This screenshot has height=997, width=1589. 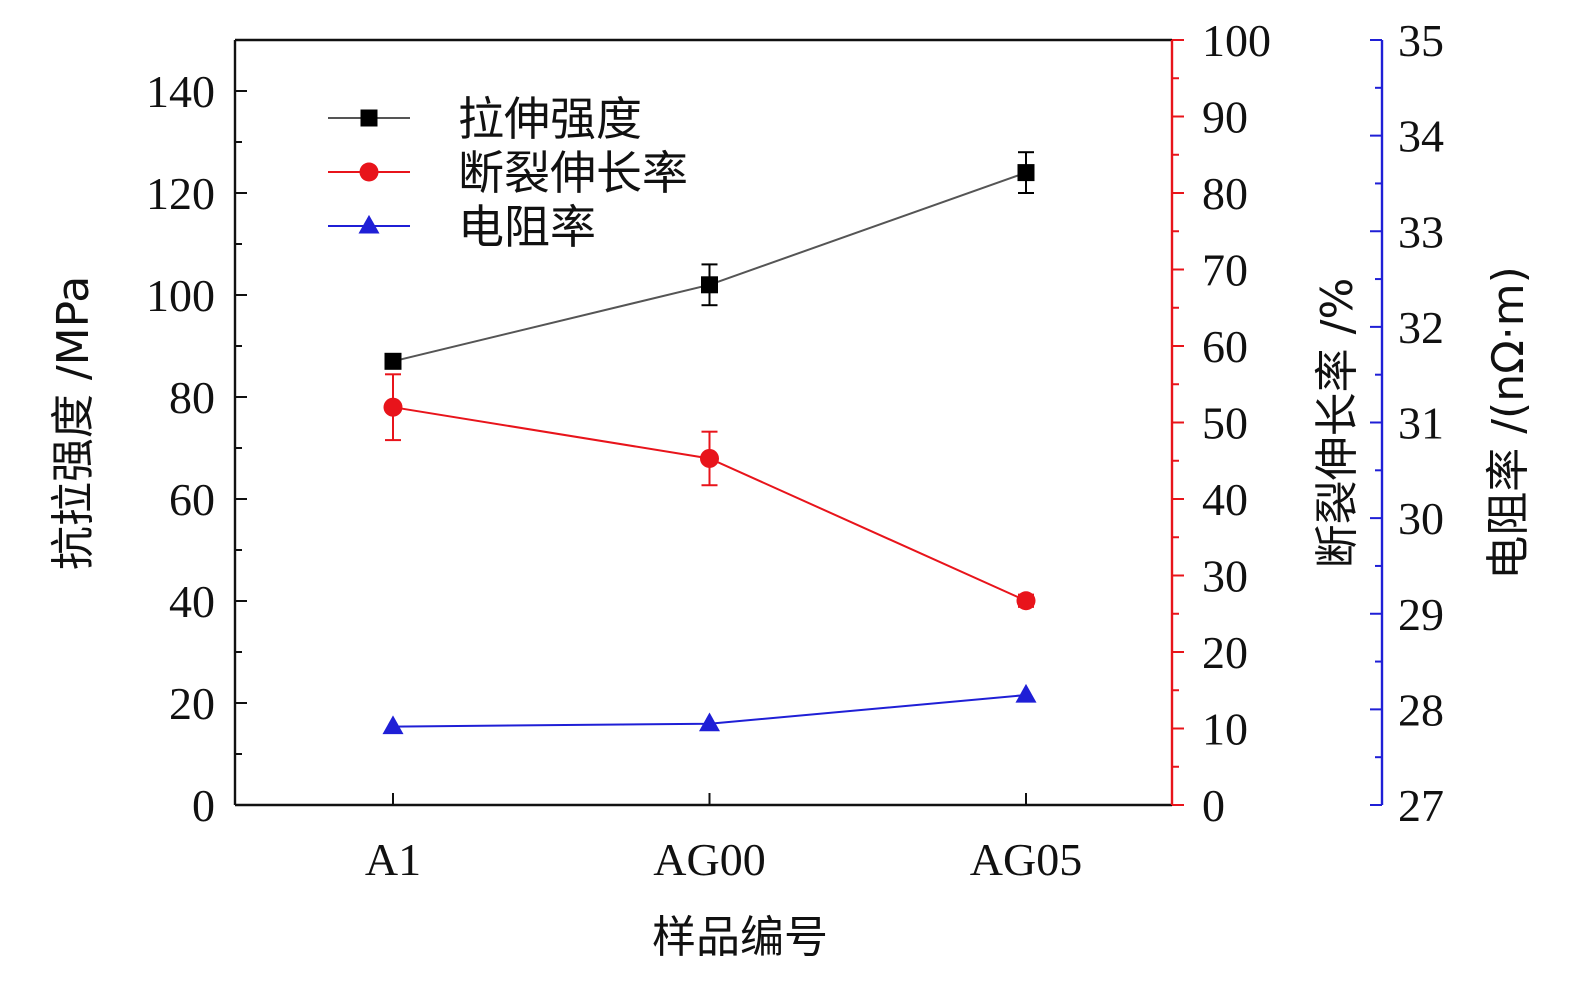 What do you see at coordinates (180, 295) in the screenshot?
I see `left-tick-label: 100` at bounding box center [180, 295].